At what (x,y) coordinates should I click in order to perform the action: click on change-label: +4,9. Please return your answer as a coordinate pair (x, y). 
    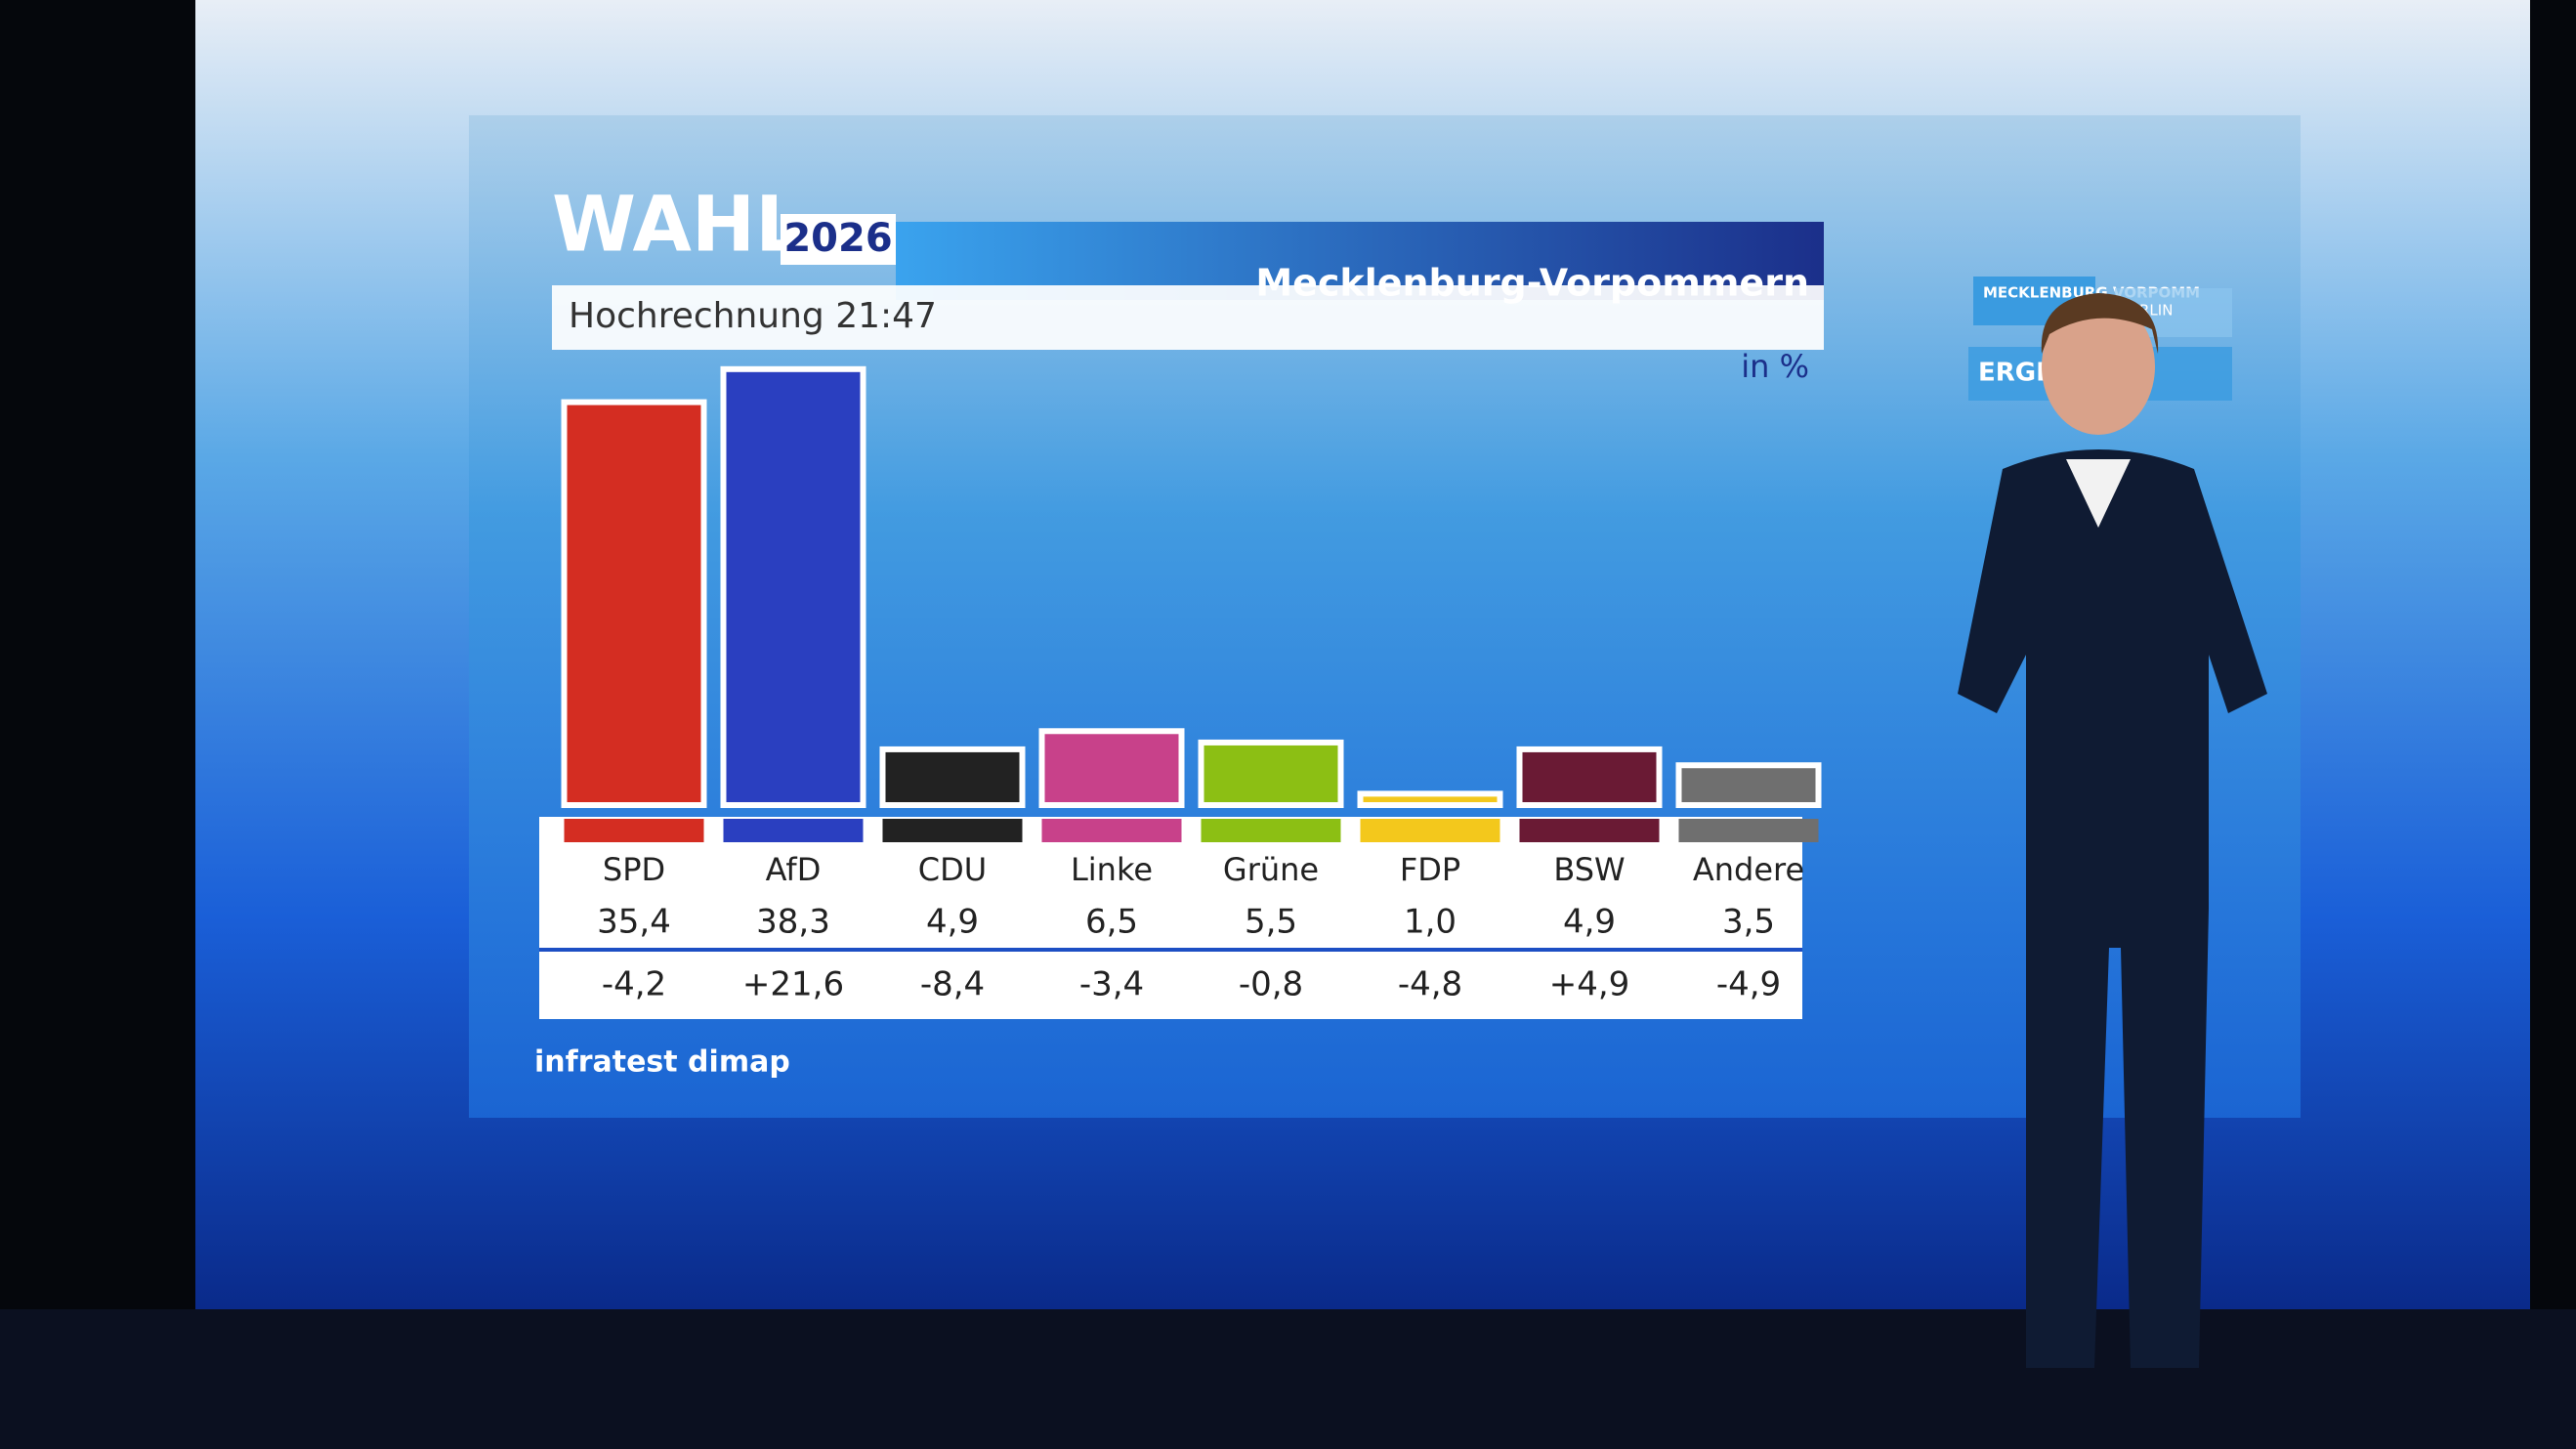
    Looking at the image, I should click on (1589, 984).